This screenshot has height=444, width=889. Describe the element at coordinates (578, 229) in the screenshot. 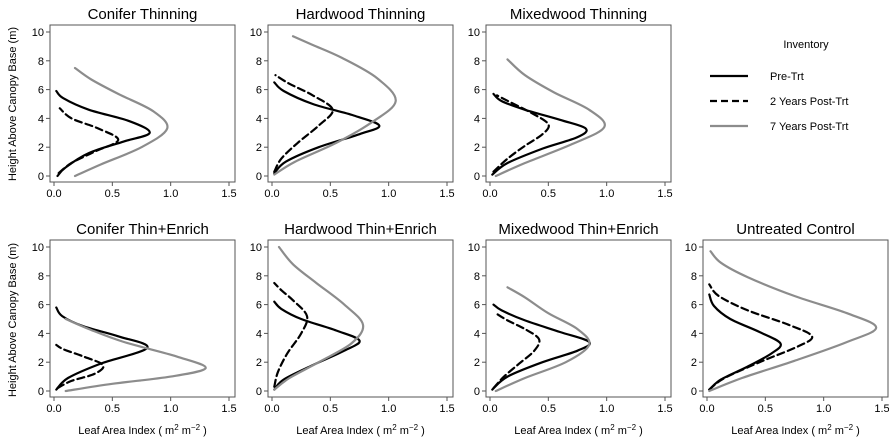

I see `panel-title: Mixedwood Thin+Enrich` at that location.